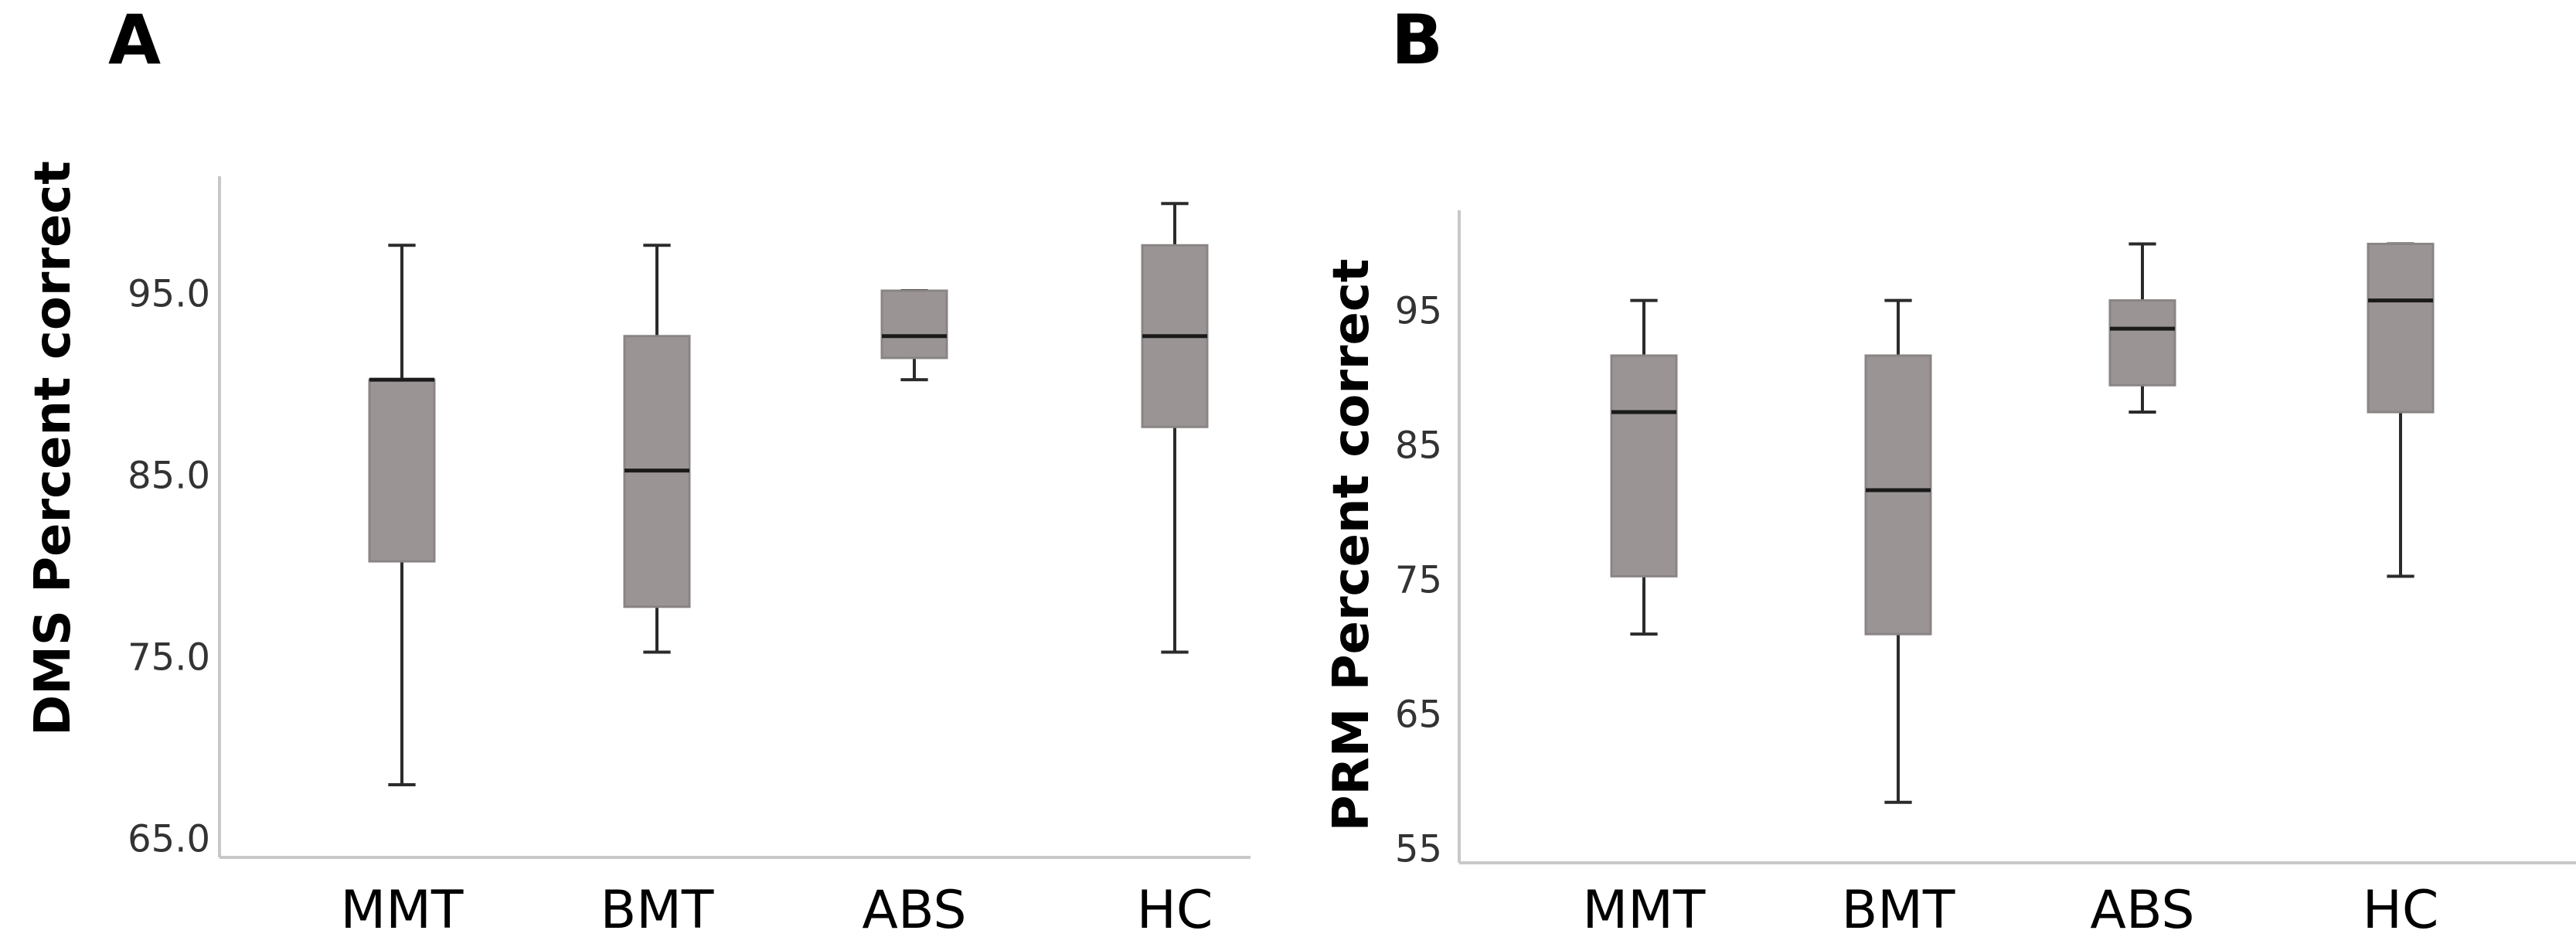 This screenshot has width=2576, height=944. What do you see at coordinates (169, 658) in the screenshot?
I see `y-tick-label: 75.0` at bounding box center [169, 658].